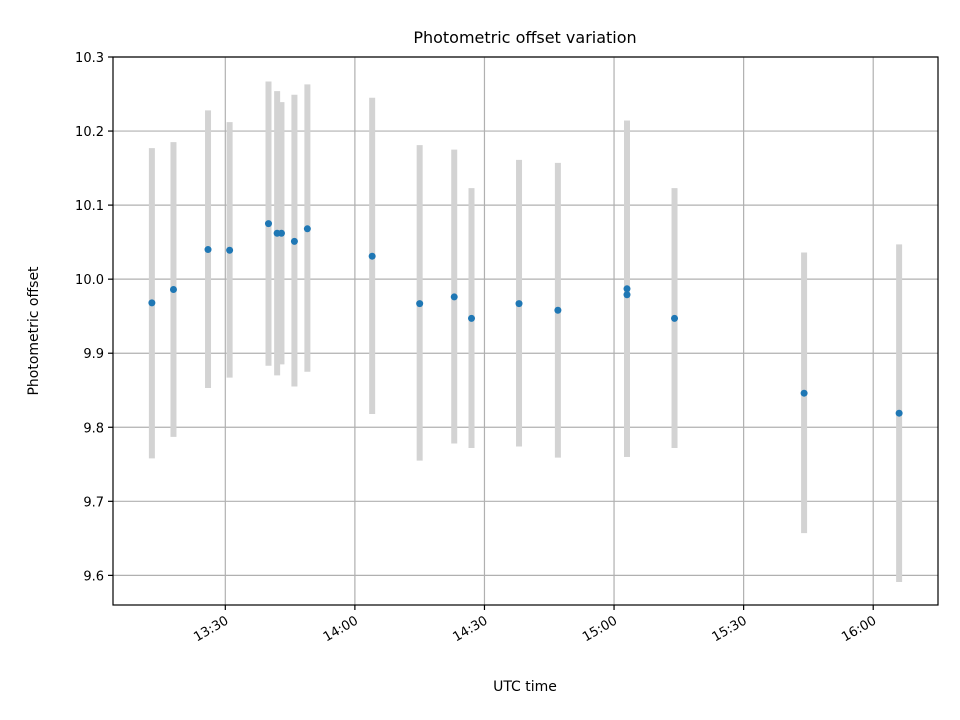 The height and width of the screenshot is (720, 960). I want to click on x-axis-ticks: 13:30 14:00 14:30 15:00 15:30 16:00, so click(535, 625).